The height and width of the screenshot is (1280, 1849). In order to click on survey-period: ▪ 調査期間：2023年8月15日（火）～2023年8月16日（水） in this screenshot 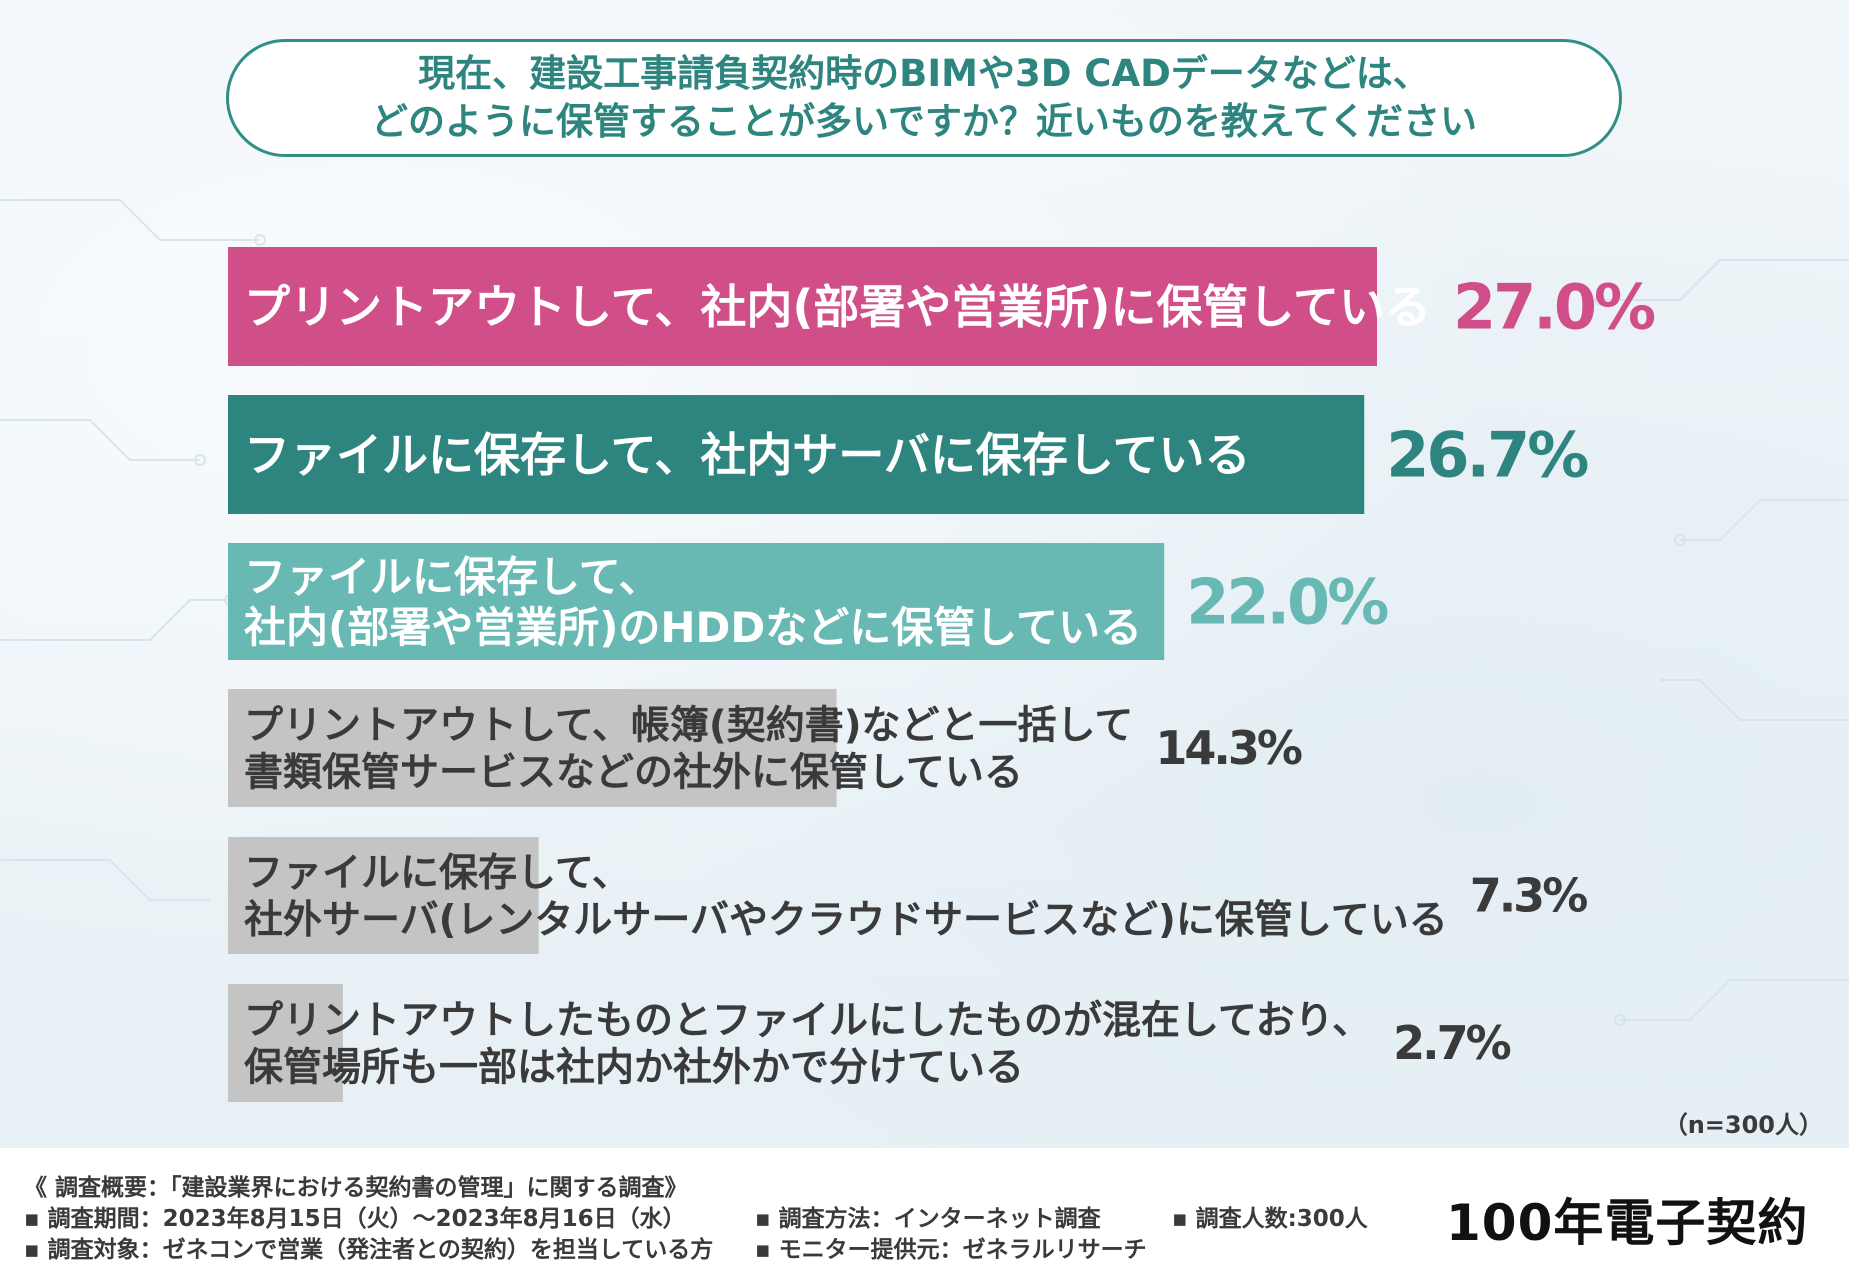, I will do `click(355, 1219)`.